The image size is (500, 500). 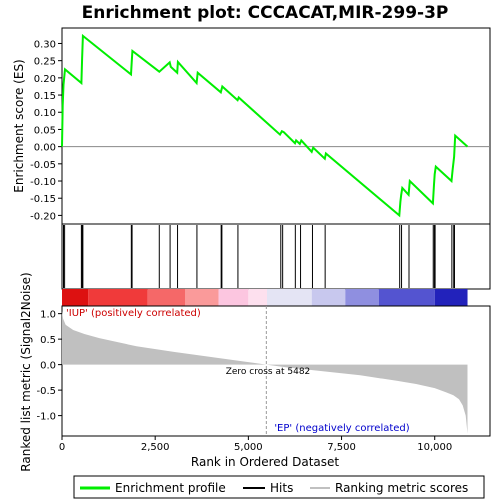 What do you see at coordinates (258, 256) in the screenshot?
I see `hits-markers` at bounding box center [258, 256].